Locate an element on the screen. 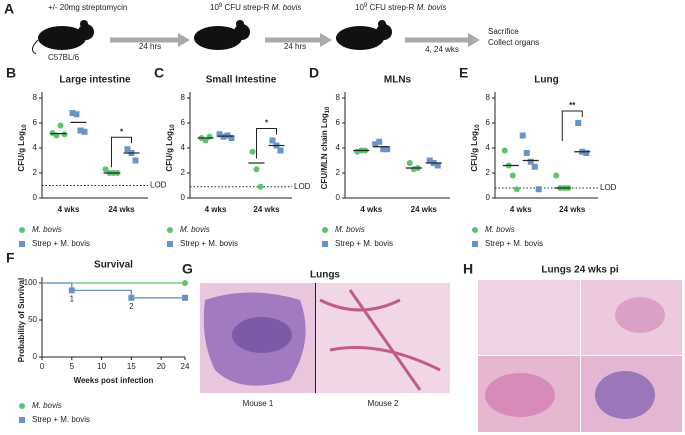 The image size is (685, 435). y-tick-label: 50 is located at coordinates (32, 319).